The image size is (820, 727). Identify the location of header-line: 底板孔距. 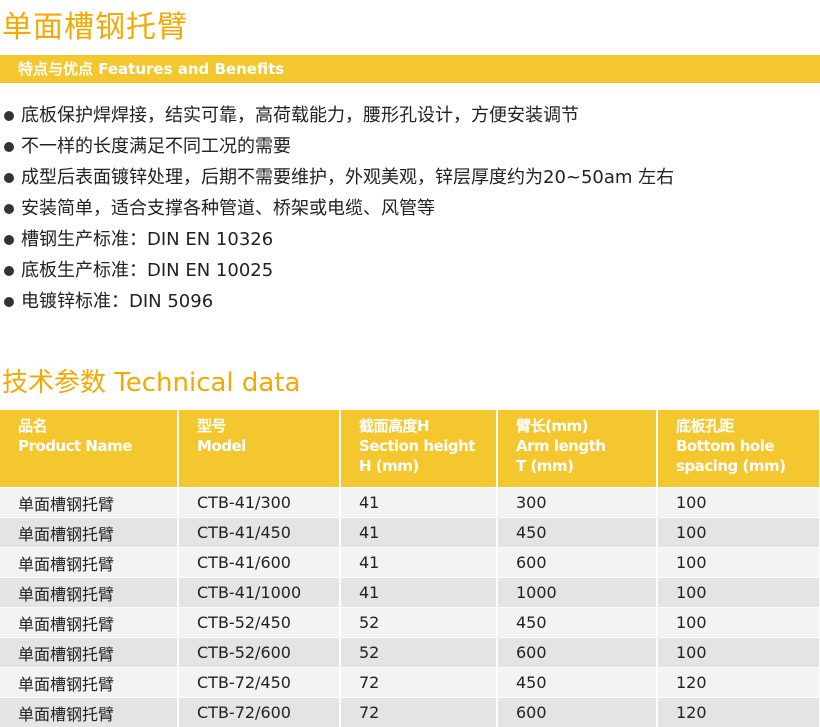
(747, 426).